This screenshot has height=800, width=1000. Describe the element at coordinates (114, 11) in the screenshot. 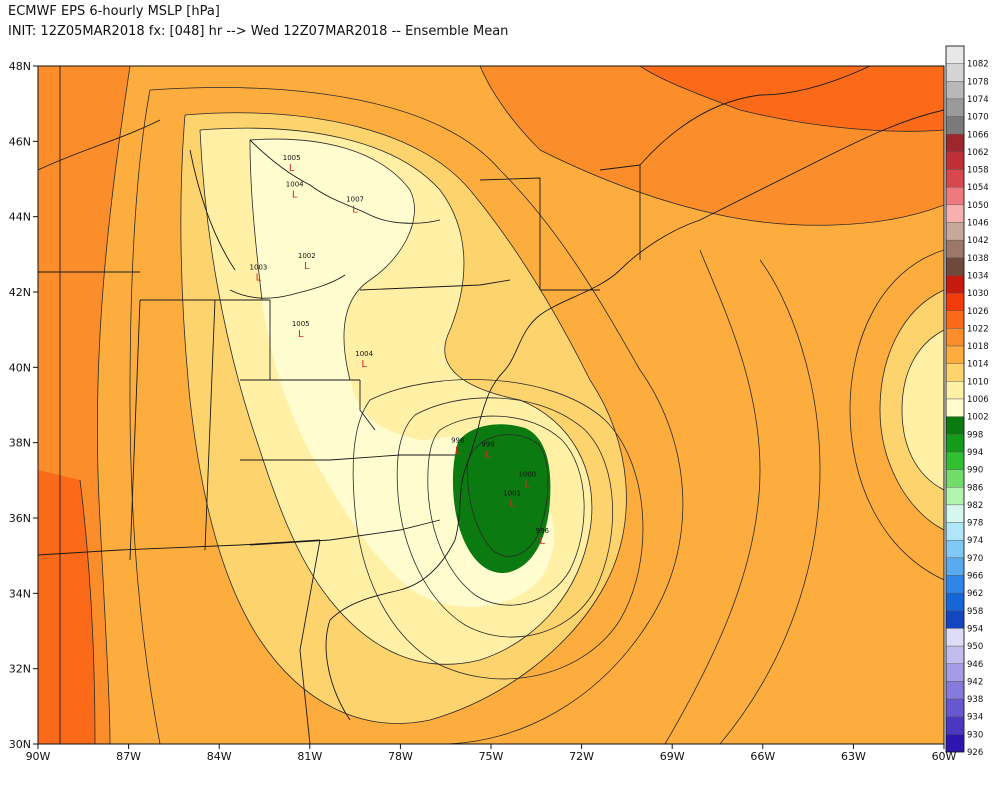

I see `map-title: ECMWF EPS 6-hourly MSLP [hPa]` at that location.